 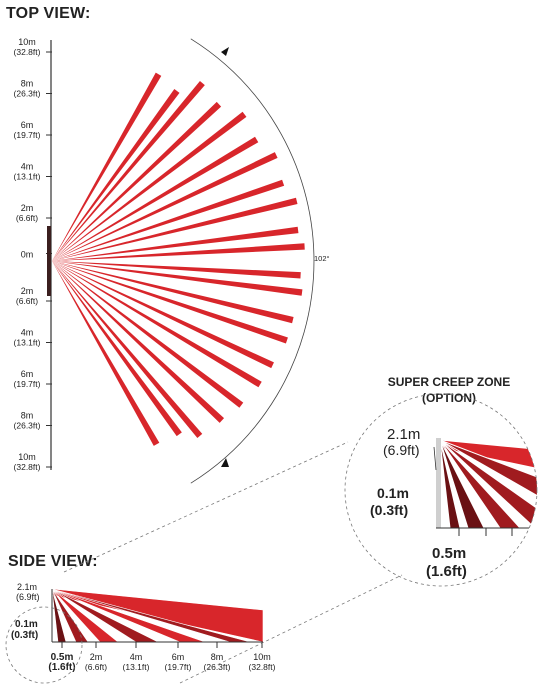 What do you see at coordinates (53, 561) in the screenshot?
I see `side-view-title: SIDE VIEW:` at bounding box center [53, 561].